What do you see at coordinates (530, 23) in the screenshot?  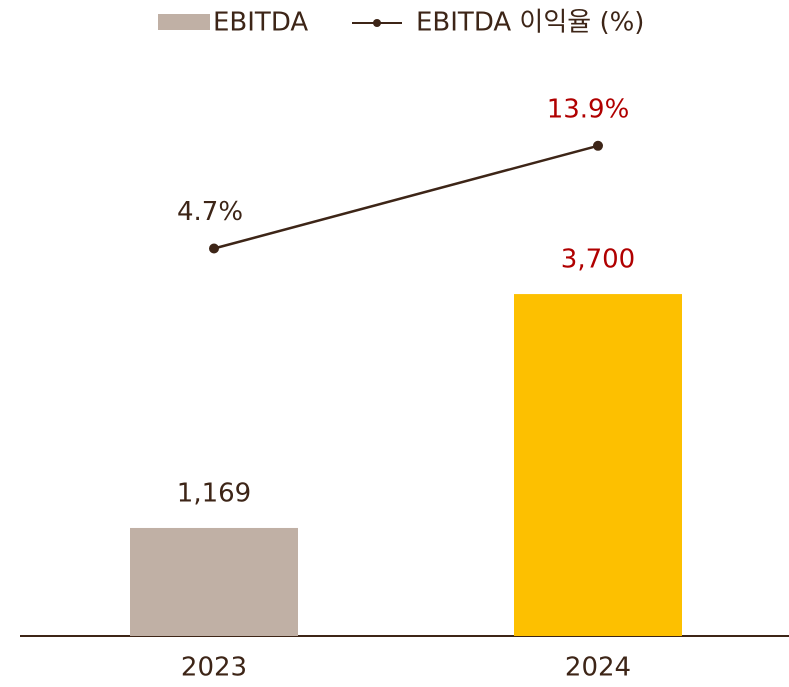 I see `legend-label: EBITDA 이익율 (%)` at bounding box center [530, 23].